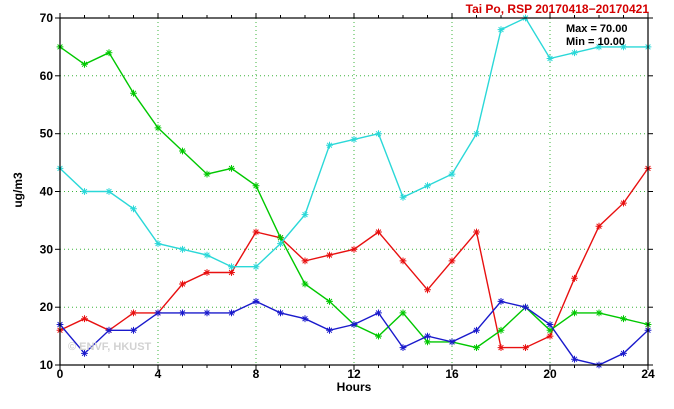 This screenshot has width=674, height=409. What do you see at coordinates (18, 190) in the screenshot?
I see `y-axis-label: ug/m3` at bounding box center [18, 190].